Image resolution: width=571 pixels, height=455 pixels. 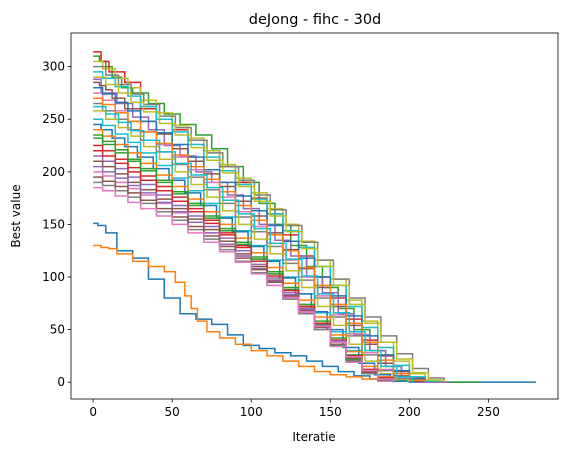 What do you see at coordinates (53, 119) in the screenshot?
I see `y-tick-label: 250` at bounding box center [53, 119].